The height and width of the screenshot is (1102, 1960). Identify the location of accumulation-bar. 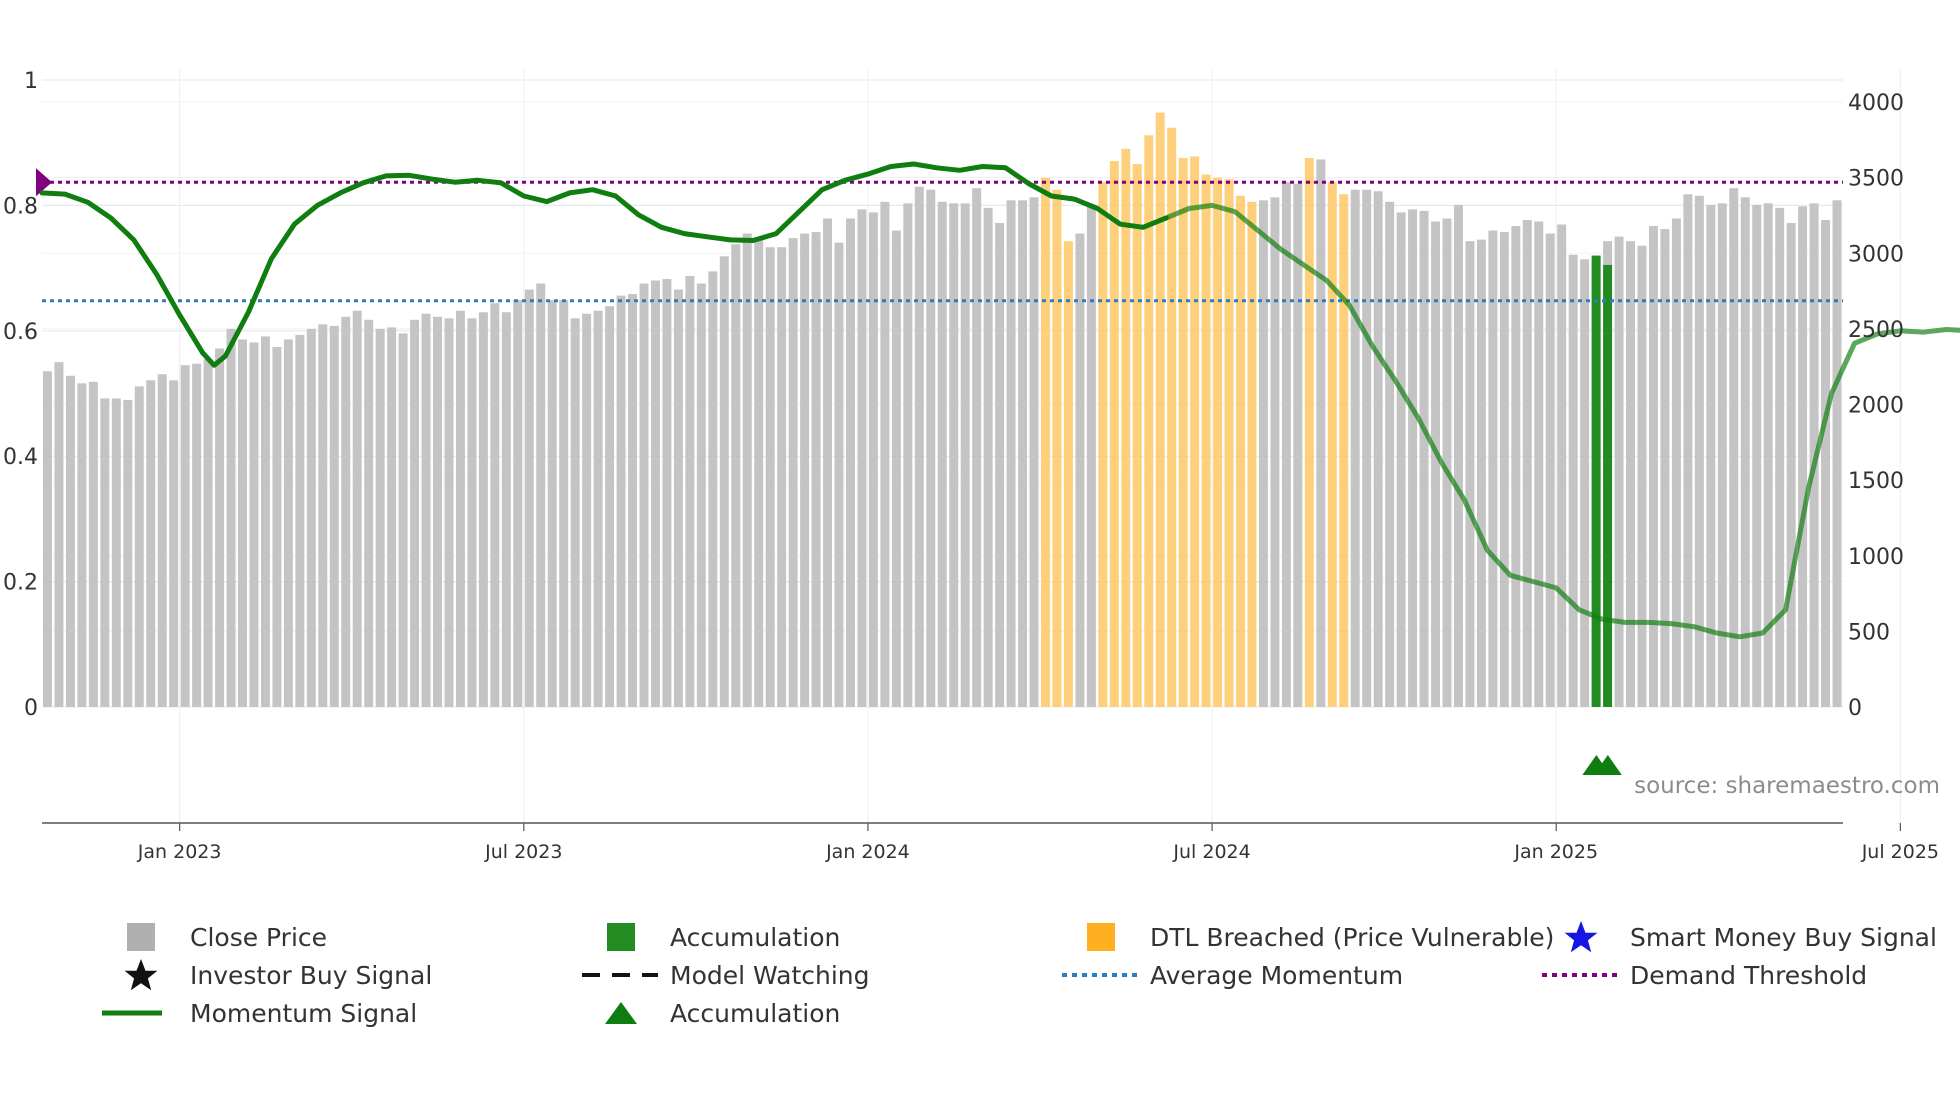
(1608, 485).